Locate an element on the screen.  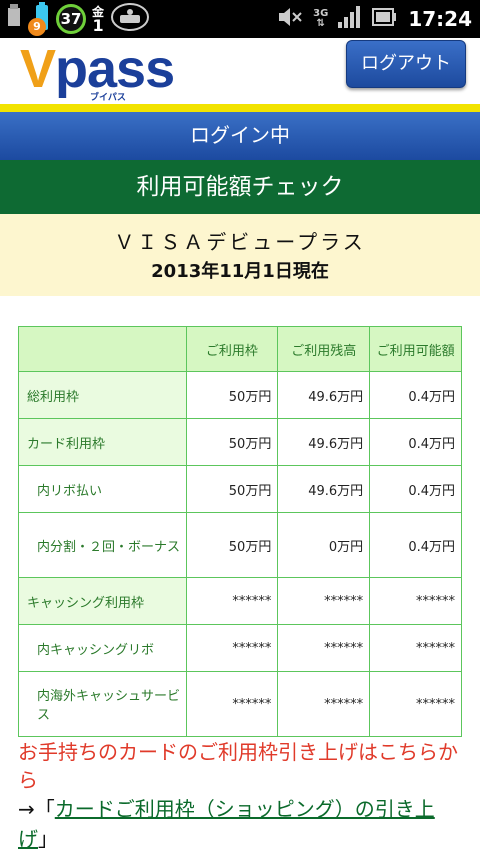
limit-raise-link-line: →「カードご利用枠（ショッピング）の引き上げ」 is located at coordinates (242, 824).